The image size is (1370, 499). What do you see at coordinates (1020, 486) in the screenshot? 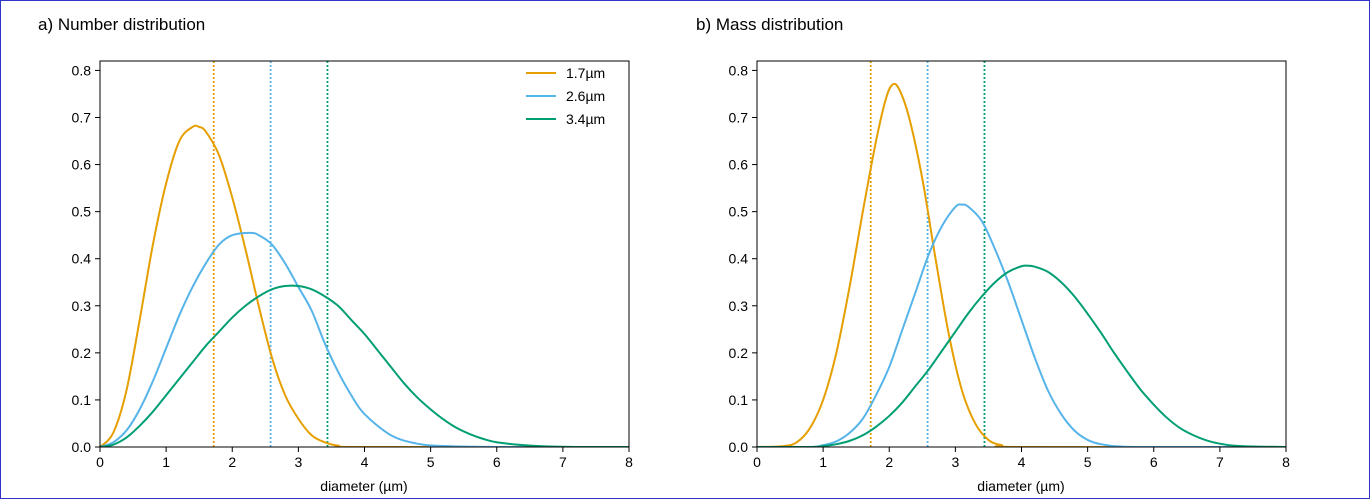
I see `x-axis-label-b: diameter (µm)` at bounding box center [1020, 486].